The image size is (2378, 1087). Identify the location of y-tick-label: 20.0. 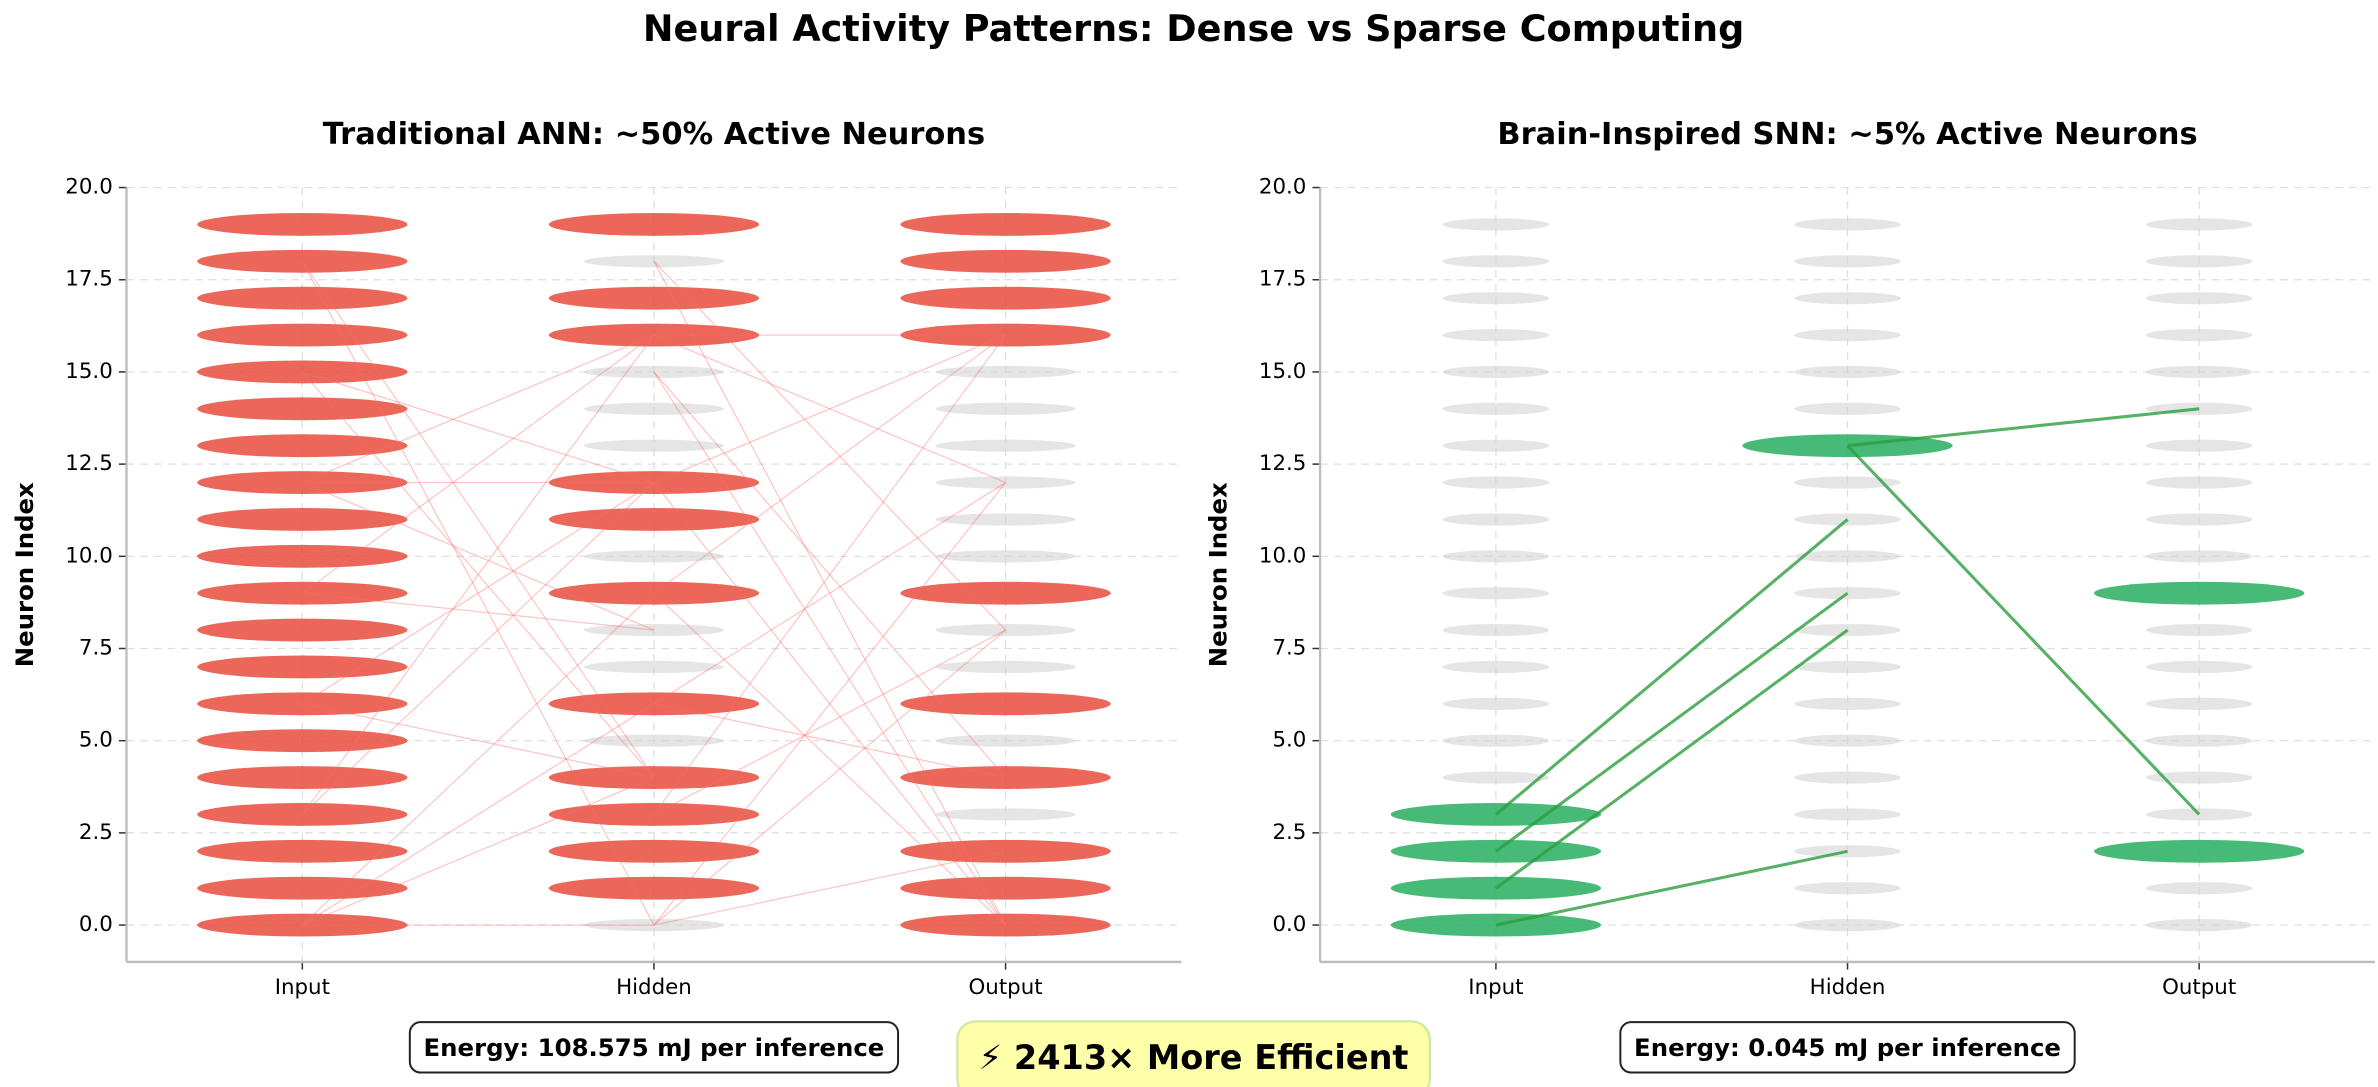
(1283, 187).